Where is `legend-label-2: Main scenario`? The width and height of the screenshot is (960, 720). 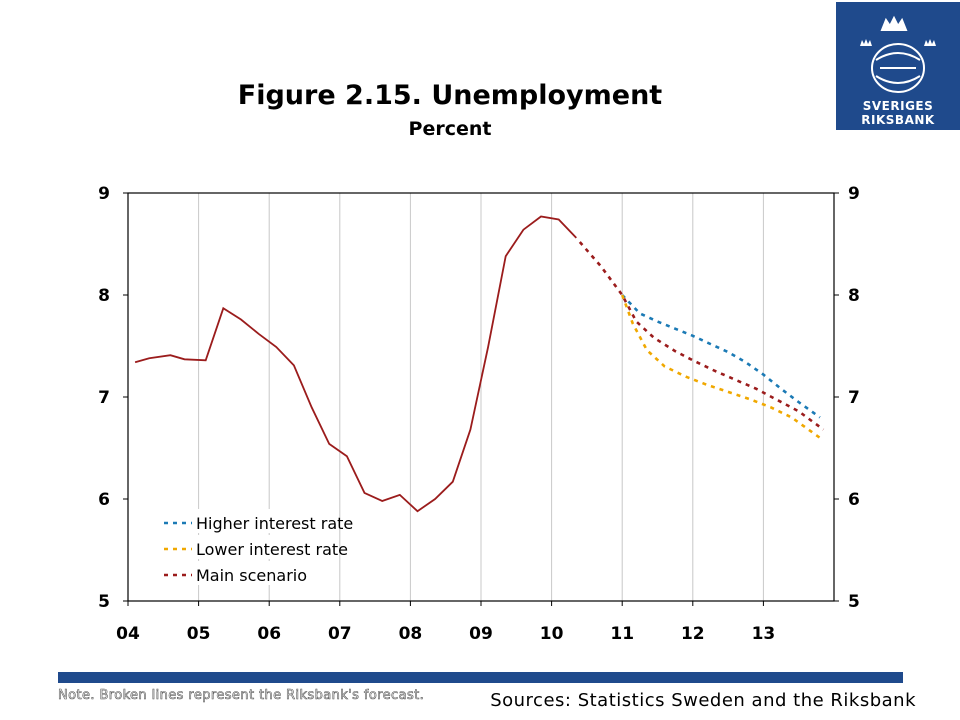
legend-label-2: Main scenario is located at coordinates (251, 575).